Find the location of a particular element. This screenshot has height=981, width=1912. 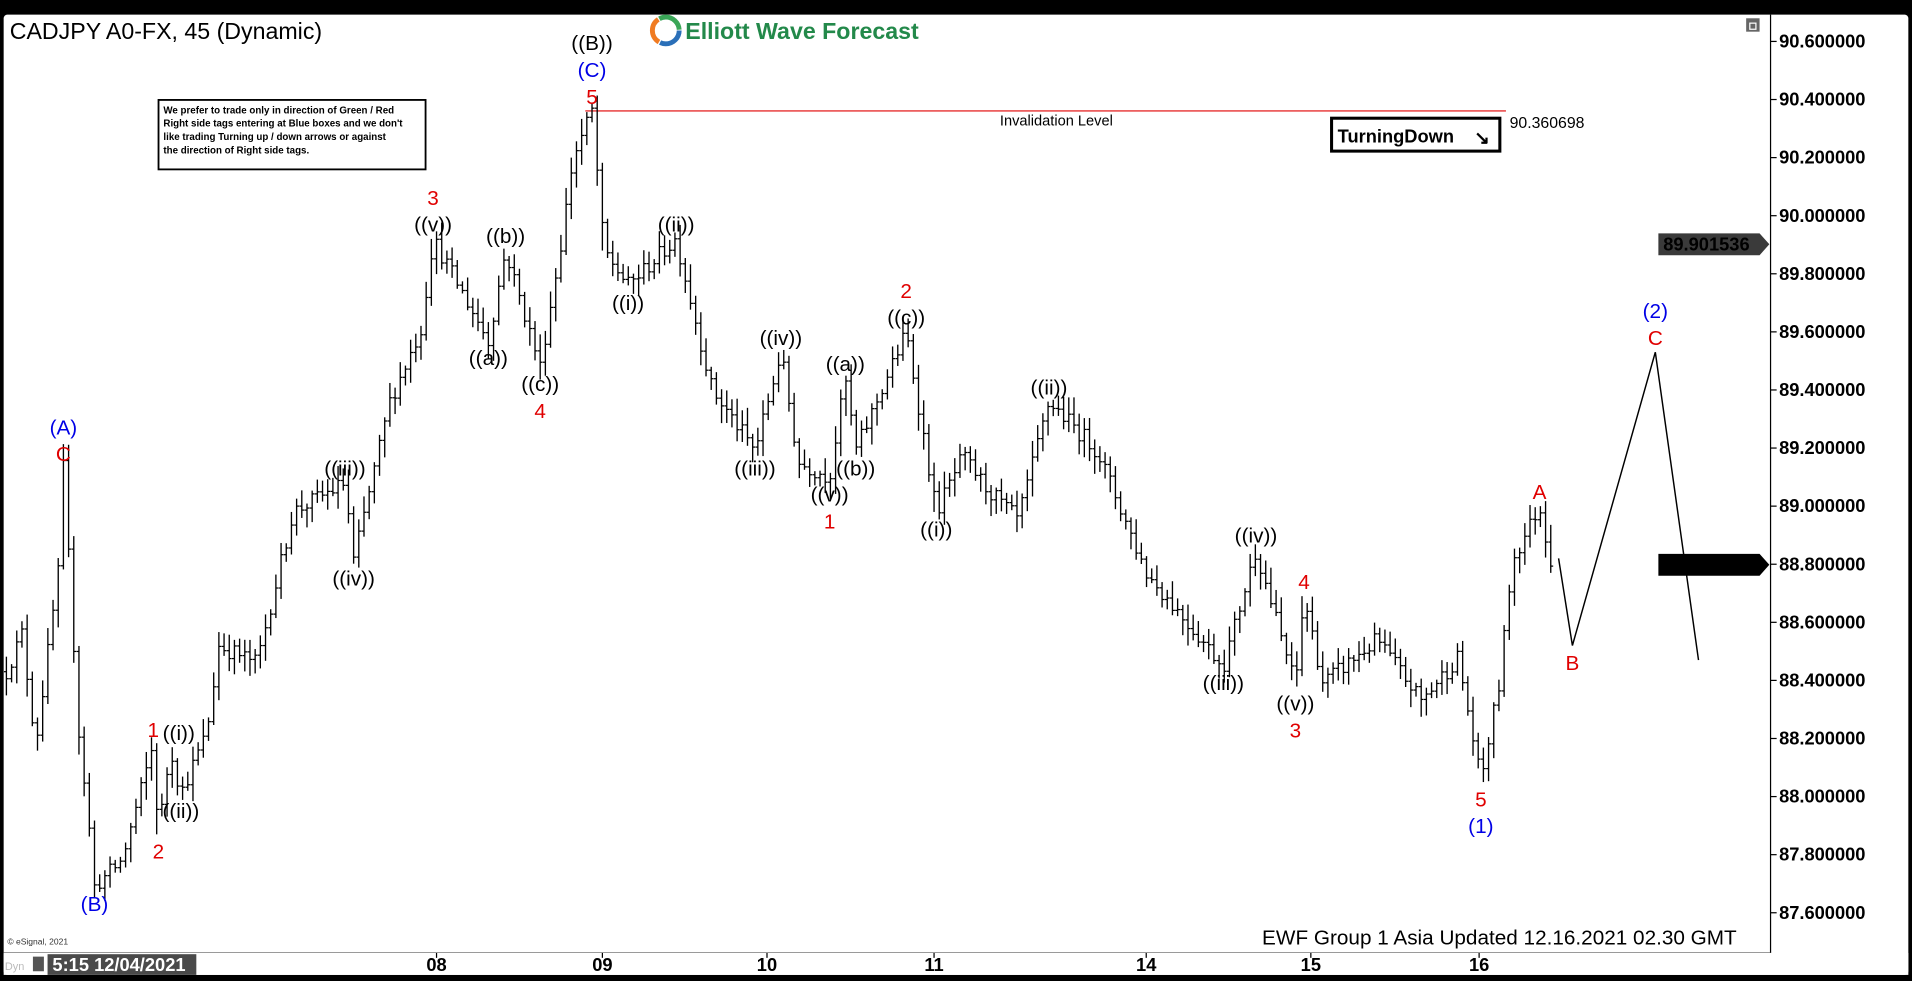

wave-label-group: 2 is located at coordinates (159, 852).